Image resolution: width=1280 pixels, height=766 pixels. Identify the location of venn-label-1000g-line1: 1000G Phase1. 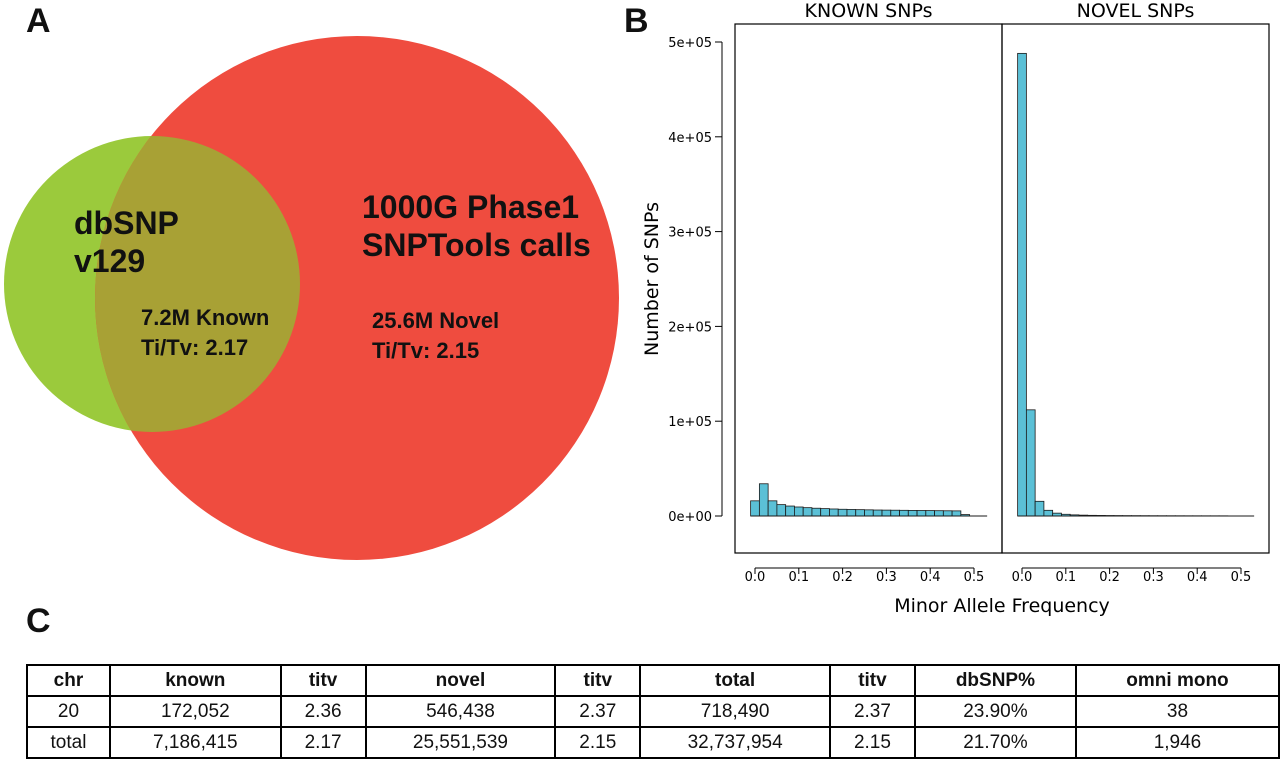
(471, 207).